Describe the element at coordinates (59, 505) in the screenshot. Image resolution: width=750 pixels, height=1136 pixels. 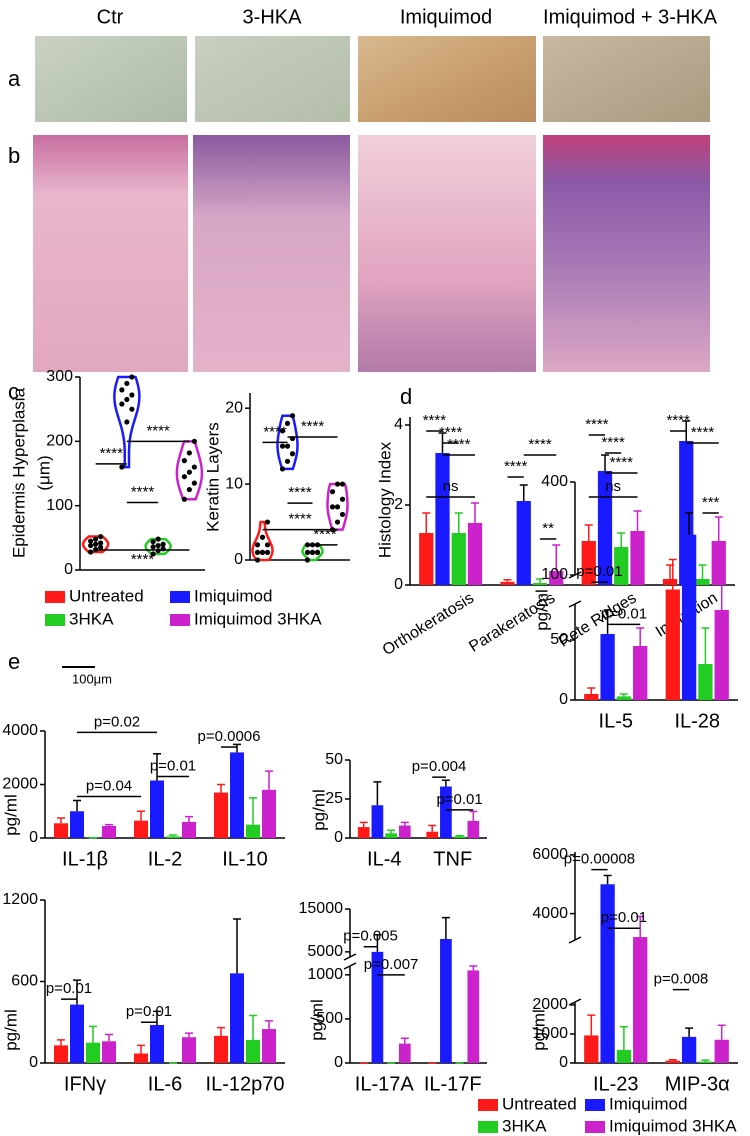
I see `y-tick-label: 100` at that location.